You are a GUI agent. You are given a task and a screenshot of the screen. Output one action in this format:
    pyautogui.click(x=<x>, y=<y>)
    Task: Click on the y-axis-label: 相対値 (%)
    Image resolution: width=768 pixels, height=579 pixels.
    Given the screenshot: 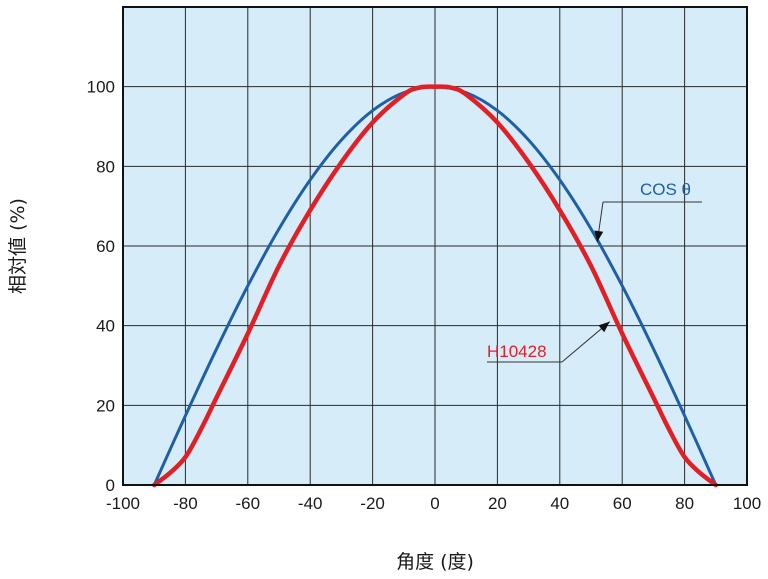 What is the action you would take?
    pyautogui.click(x=18, y=246)
    